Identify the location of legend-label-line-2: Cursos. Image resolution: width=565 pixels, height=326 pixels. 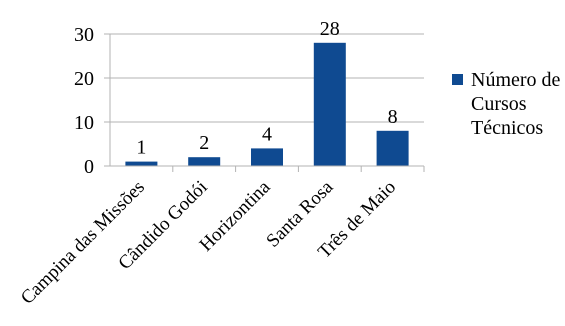
(499, 104).